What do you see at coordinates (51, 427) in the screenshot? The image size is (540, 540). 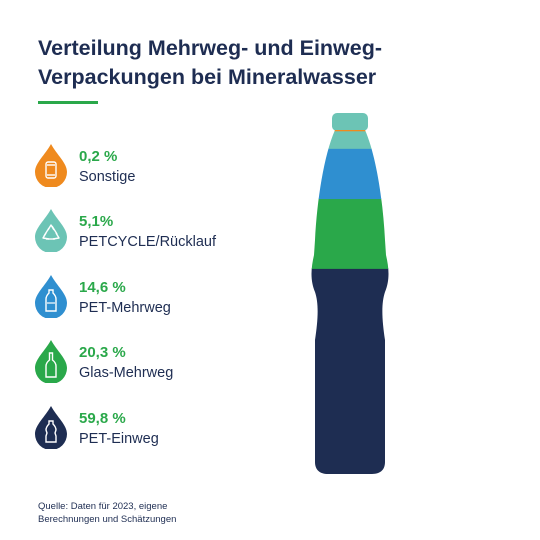 I see `drop-pet-oneway-bottle-icon` at bounding box center [51, 427].